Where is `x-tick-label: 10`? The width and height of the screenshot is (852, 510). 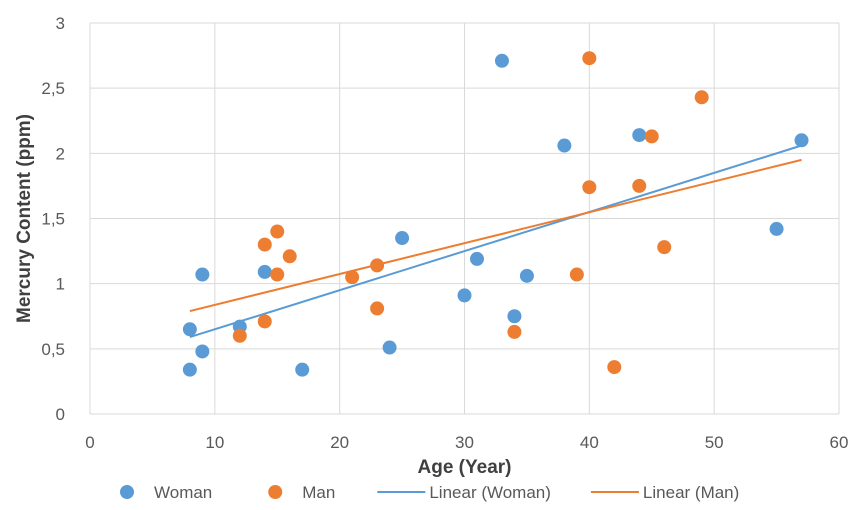
x-tick-label: 10 is located at coordinates (214, 442).